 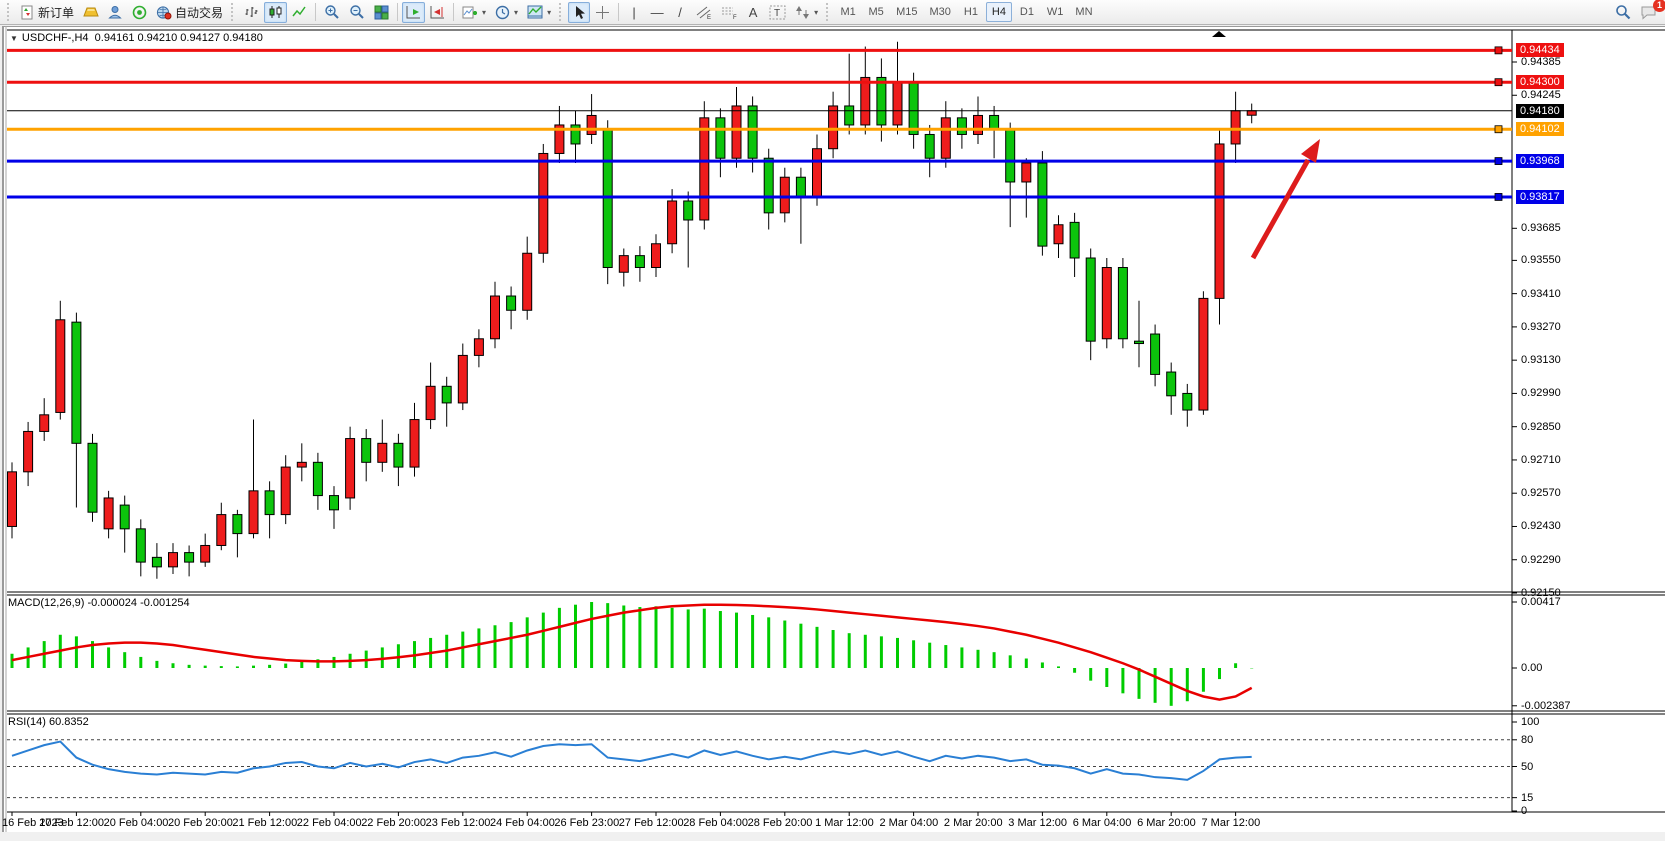 What do you see at coordinates (632, 652) in the screenshot?
I see `macd-signal-line` at bounding box center [632, 652].